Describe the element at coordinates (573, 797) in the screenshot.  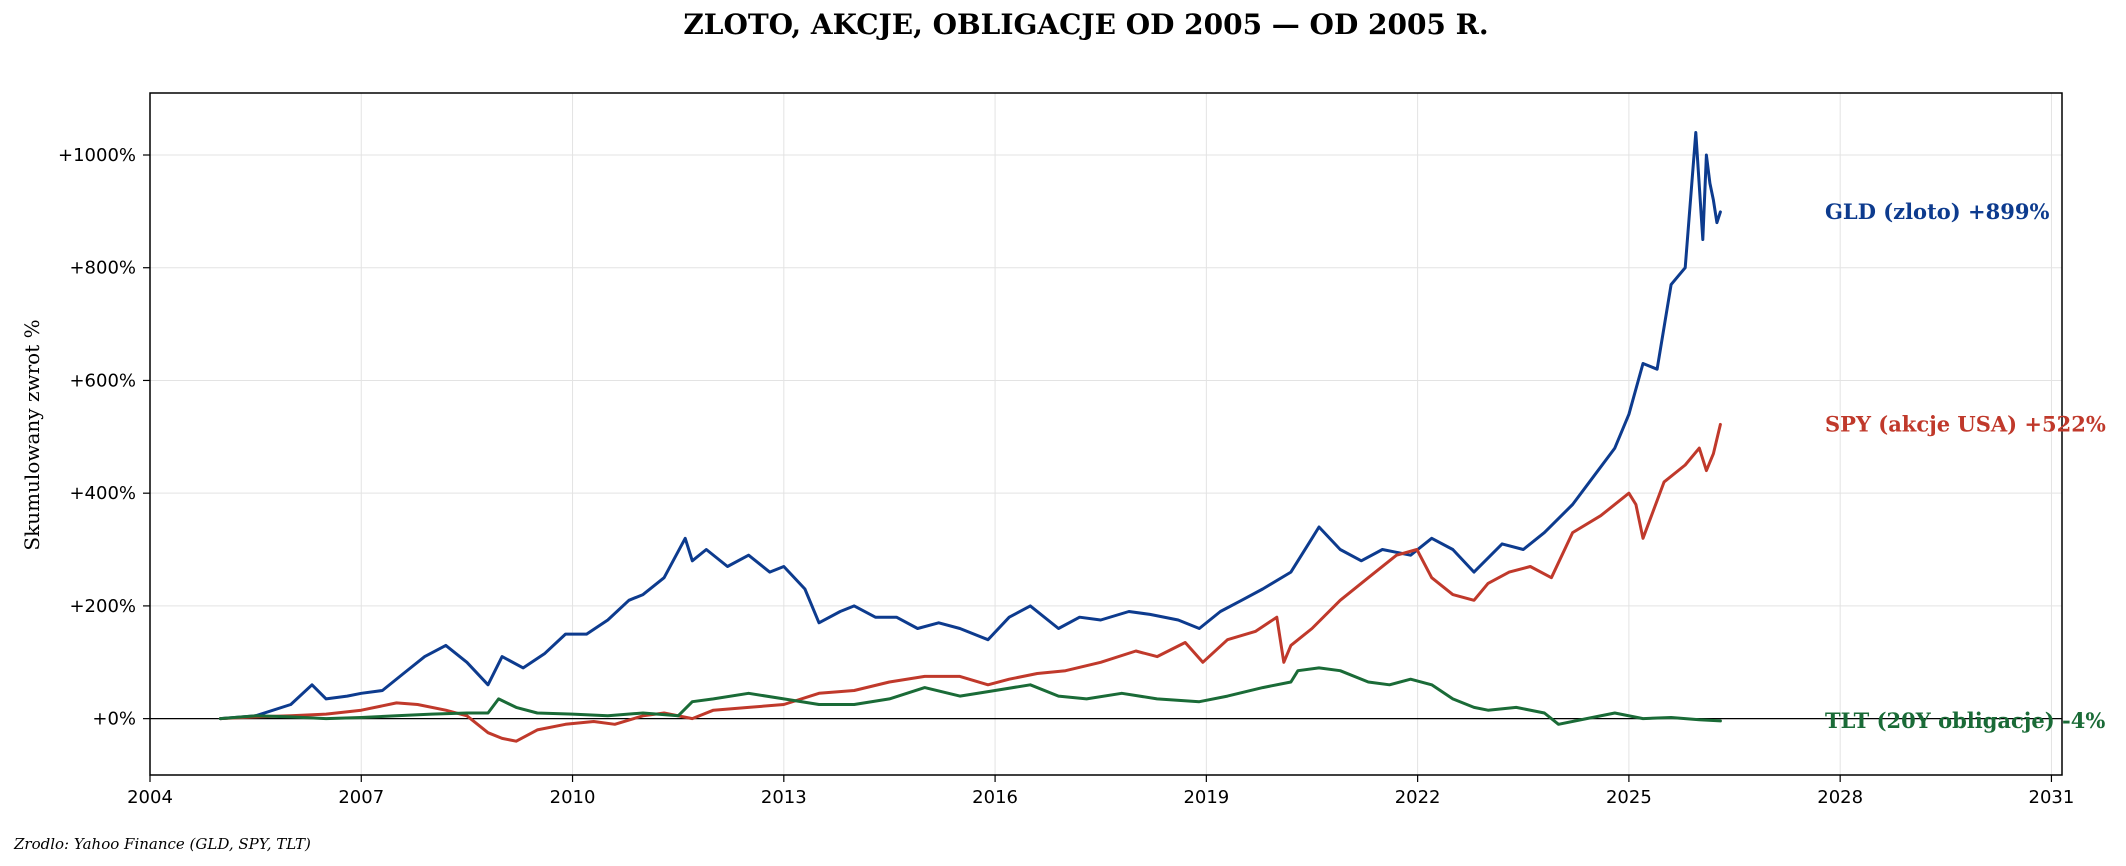
I see `x-tick-label: 2010` at that location.